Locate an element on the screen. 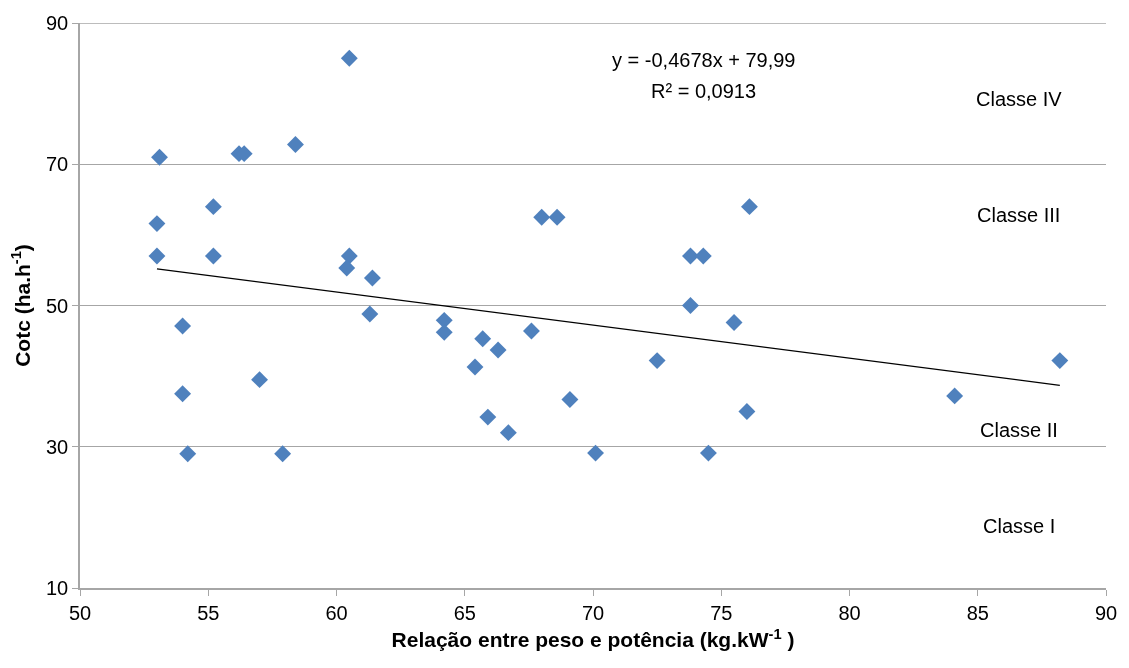 This screenshot has height=668, width=1129. x-tick-label: 60 is located at coordinates (336, 612).